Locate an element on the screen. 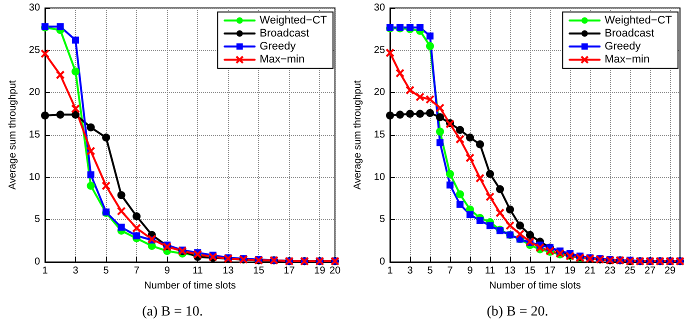  text: (a) B = 10. is located at coordinates (172, 312).